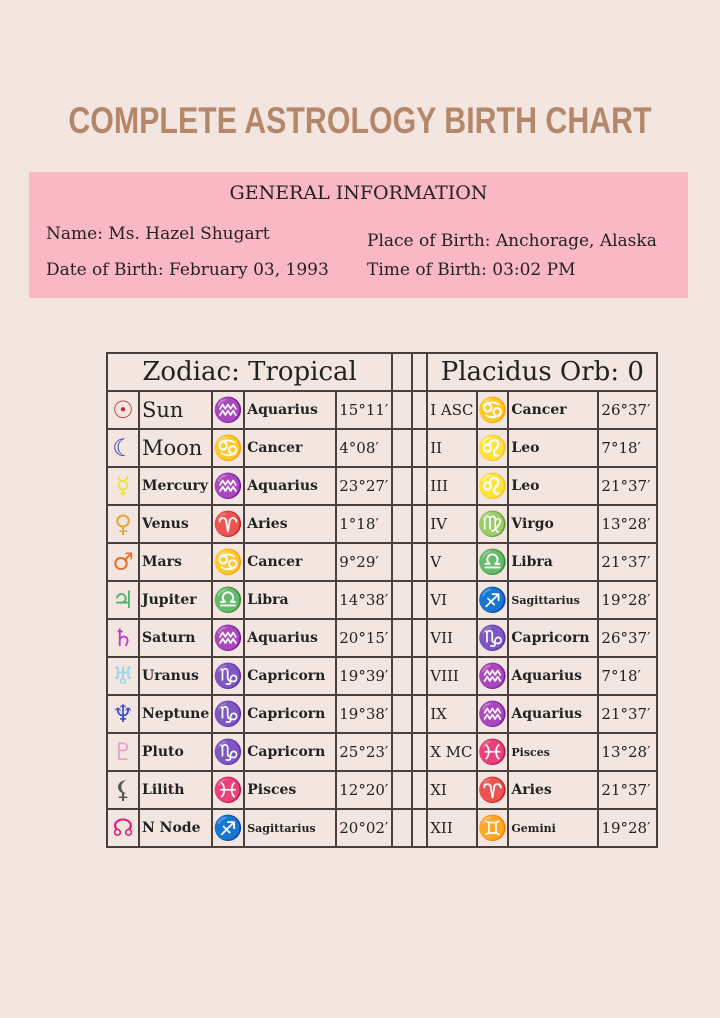  I want to click on leo-sign-icon: ♌, so click(492, 486).